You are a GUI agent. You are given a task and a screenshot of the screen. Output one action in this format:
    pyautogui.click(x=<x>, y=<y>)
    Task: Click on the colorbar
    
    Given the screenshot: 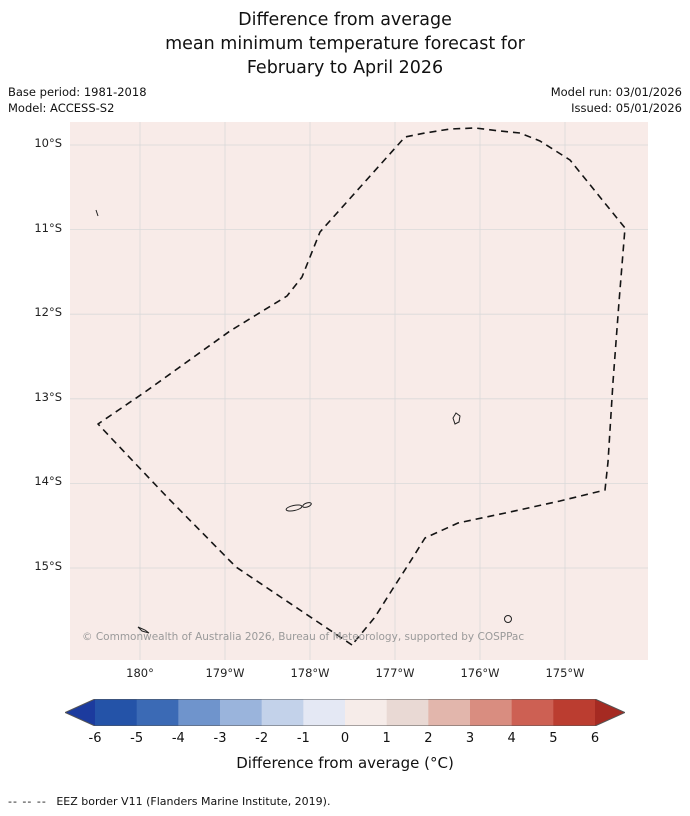 What is the action you would take?
    pyautogui.click(x=345, y=712)
    